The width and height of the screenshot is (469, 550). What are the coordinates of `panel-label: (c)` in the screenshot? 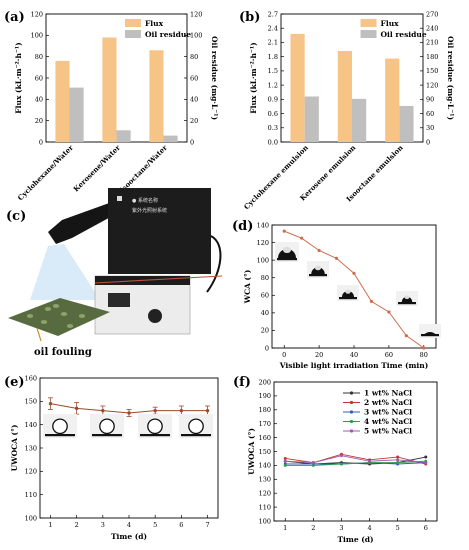 It's located at (16, 216).